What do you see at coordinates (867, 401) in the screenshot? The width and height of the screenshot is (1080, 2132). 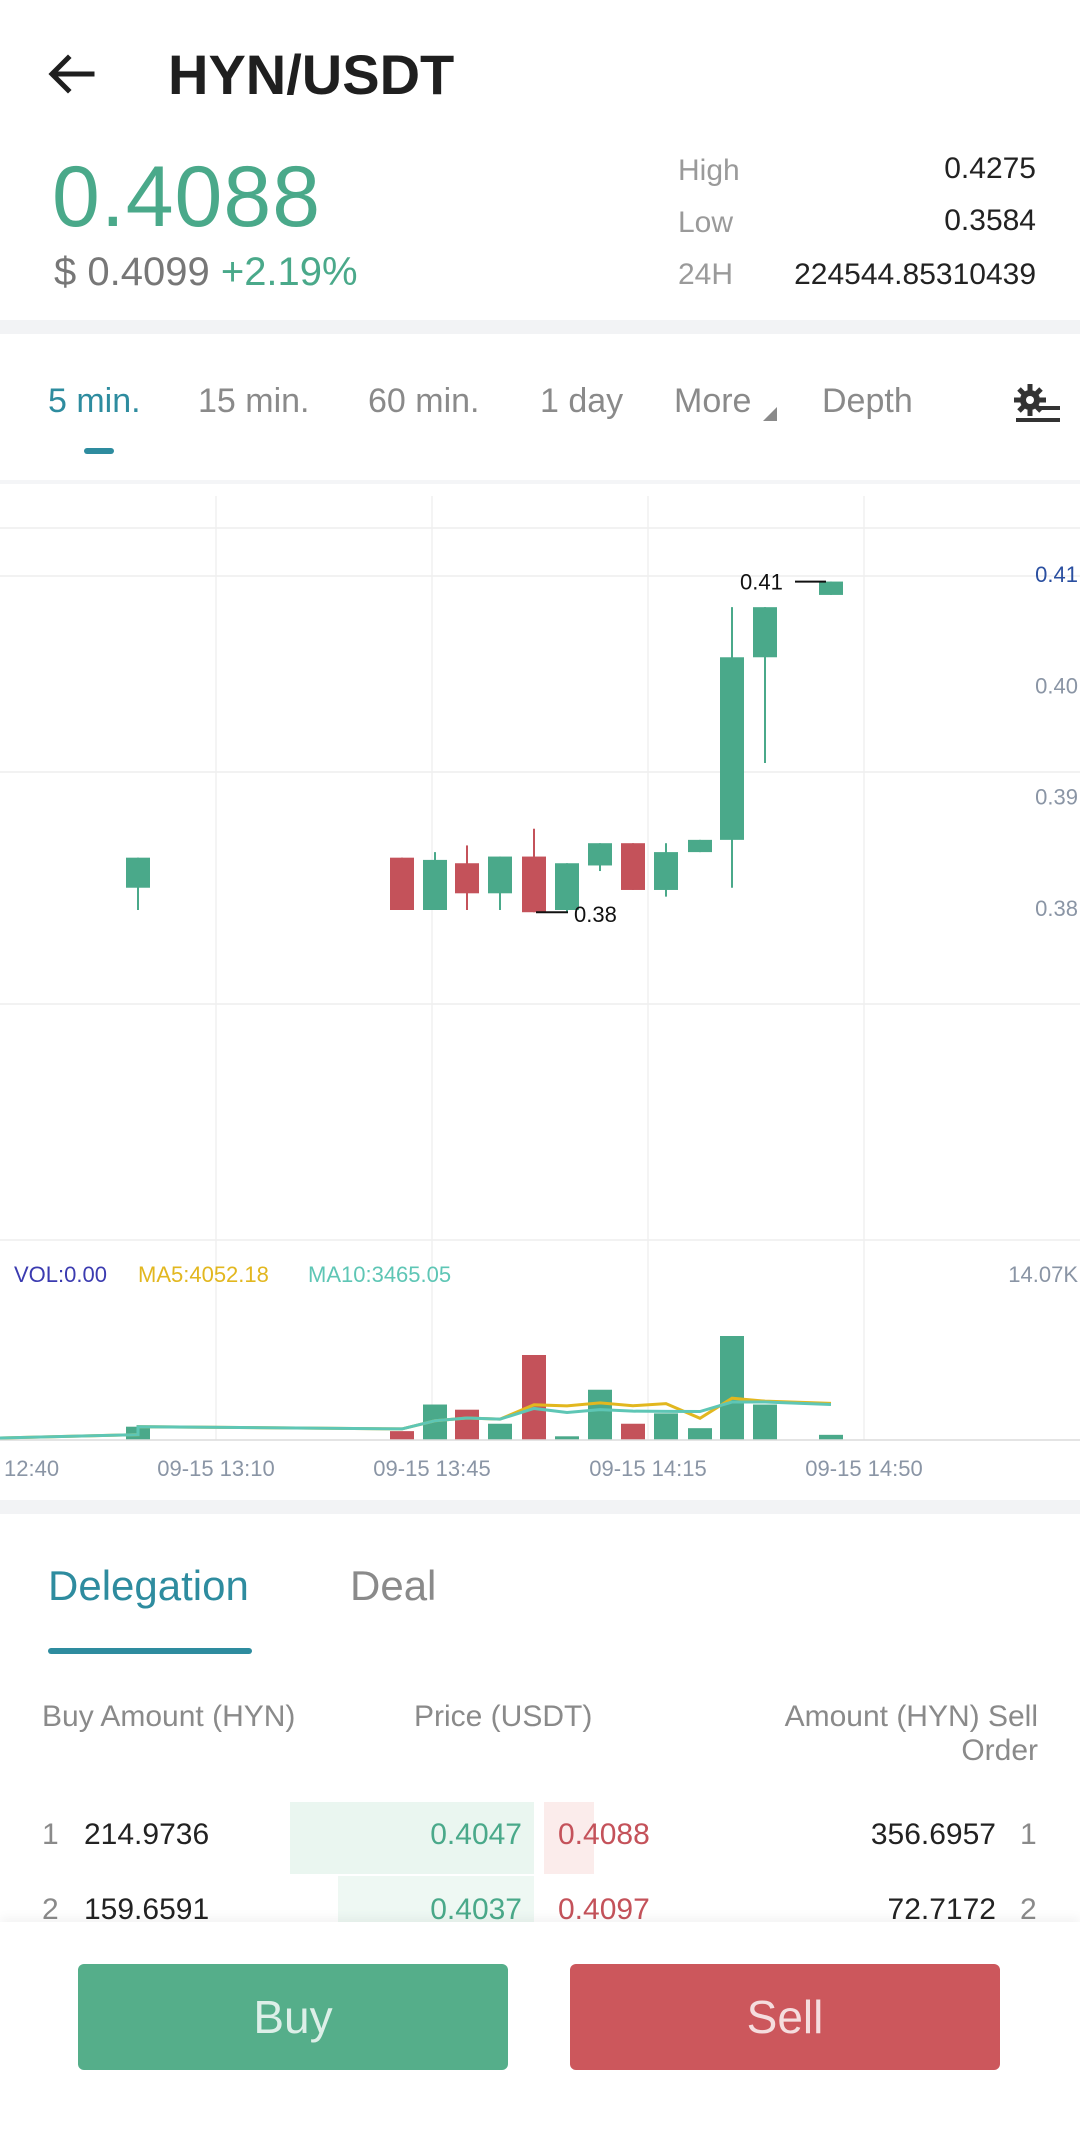 I see `tab-depth: Depth` at bounding box center [867, 401].